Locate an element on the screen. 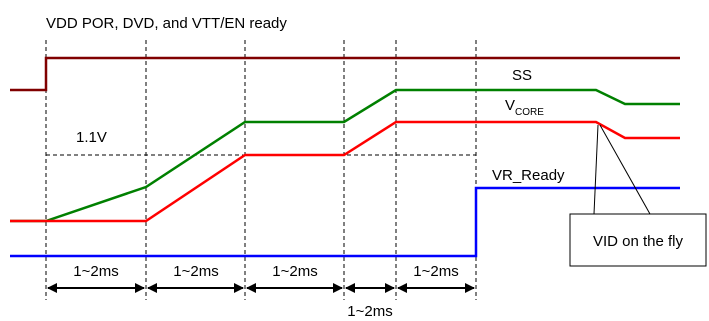 This screenshot has width=709, height=321. interval-label-5: 1~2ms is located at coordinates (435, 271).